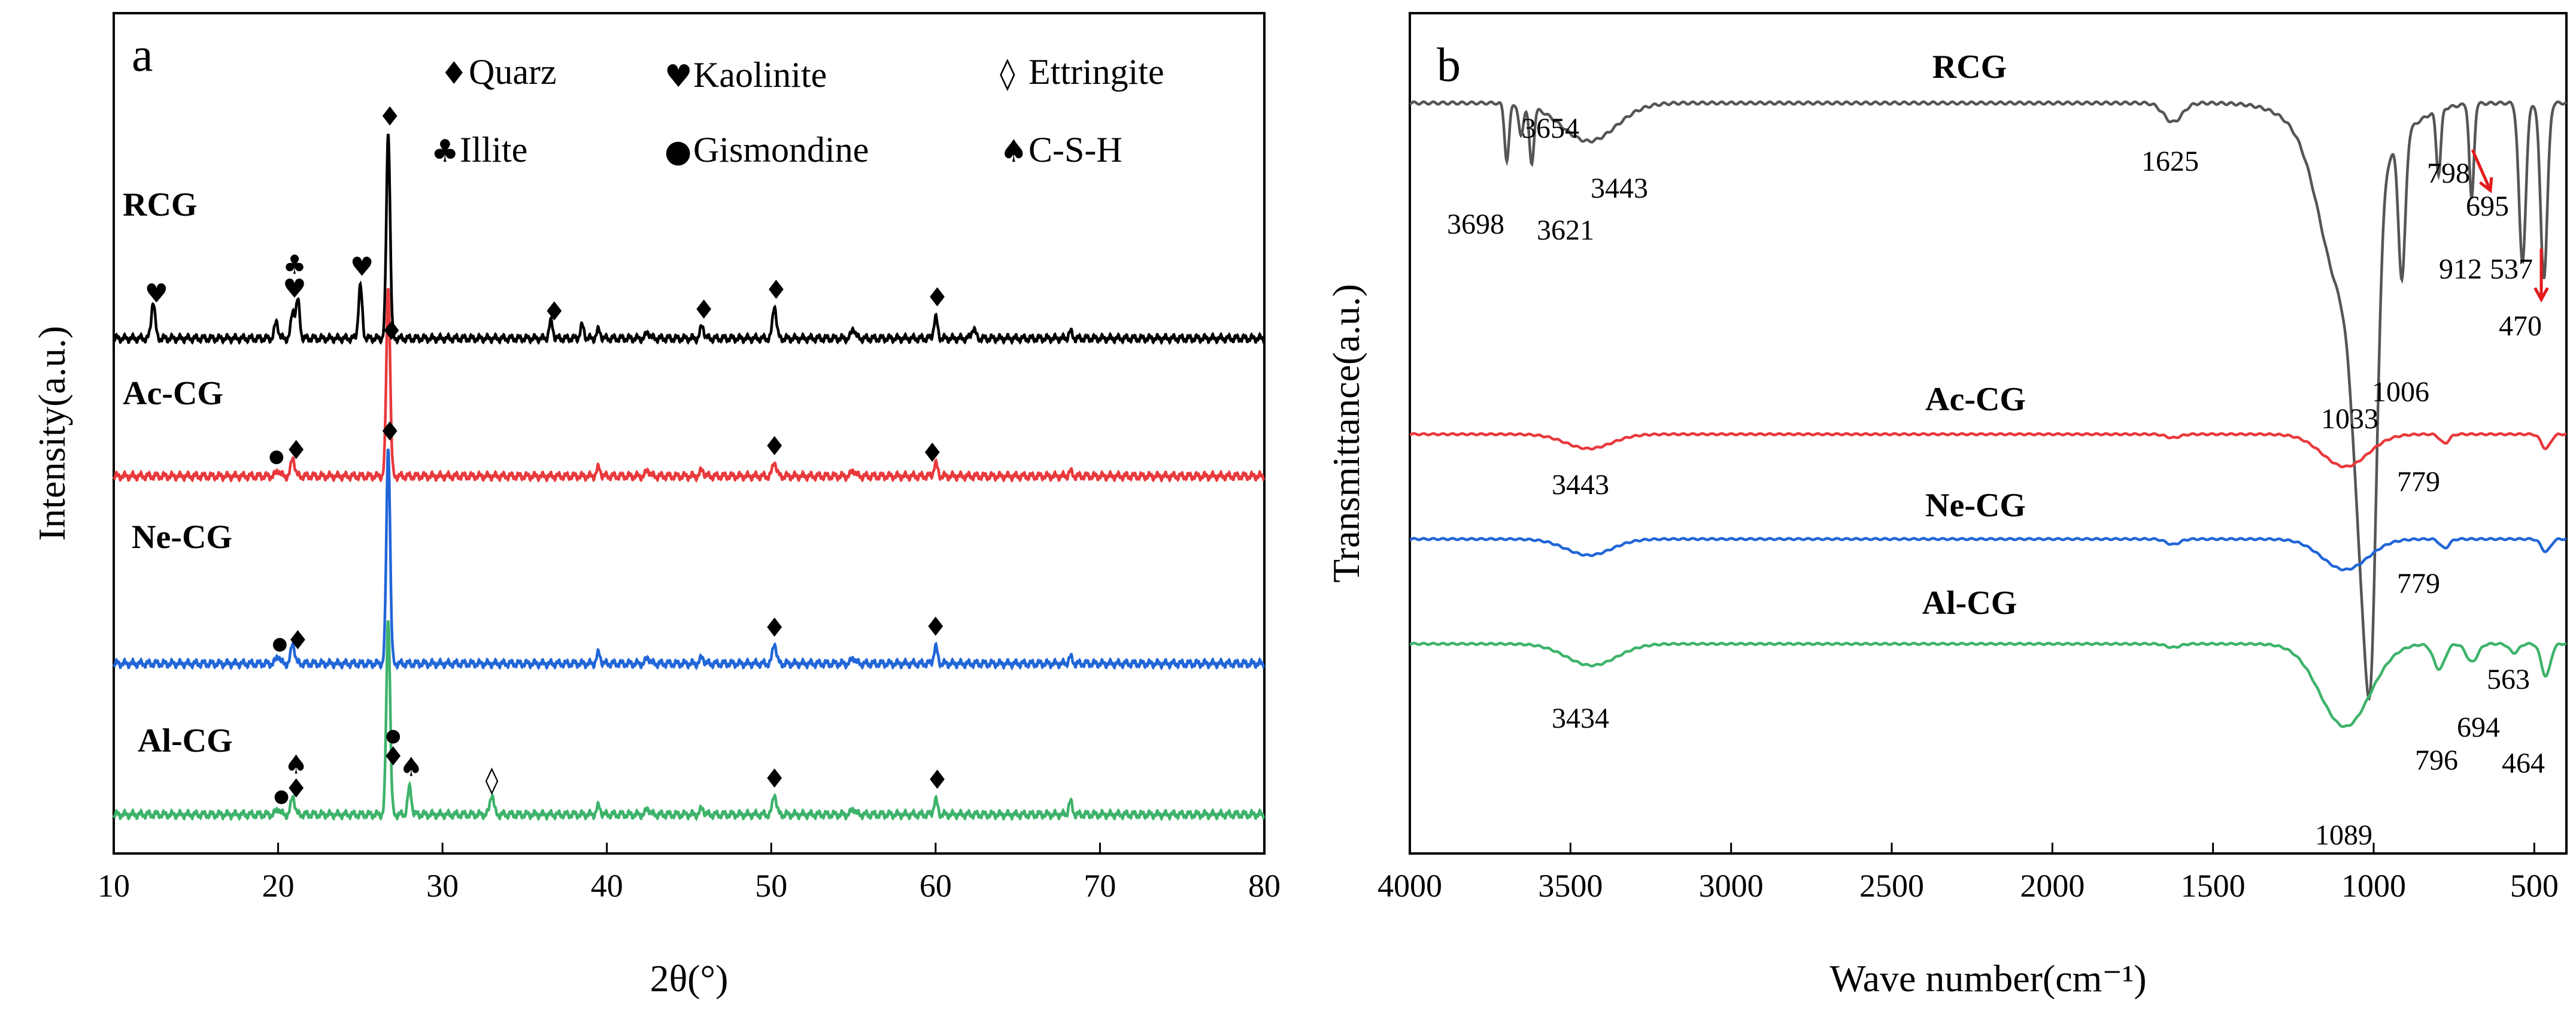  What do you see at coordinates (2460, 269) in the screenshot?
I see `ftir-peak-label: 912` at bounding box center [2460, 269].